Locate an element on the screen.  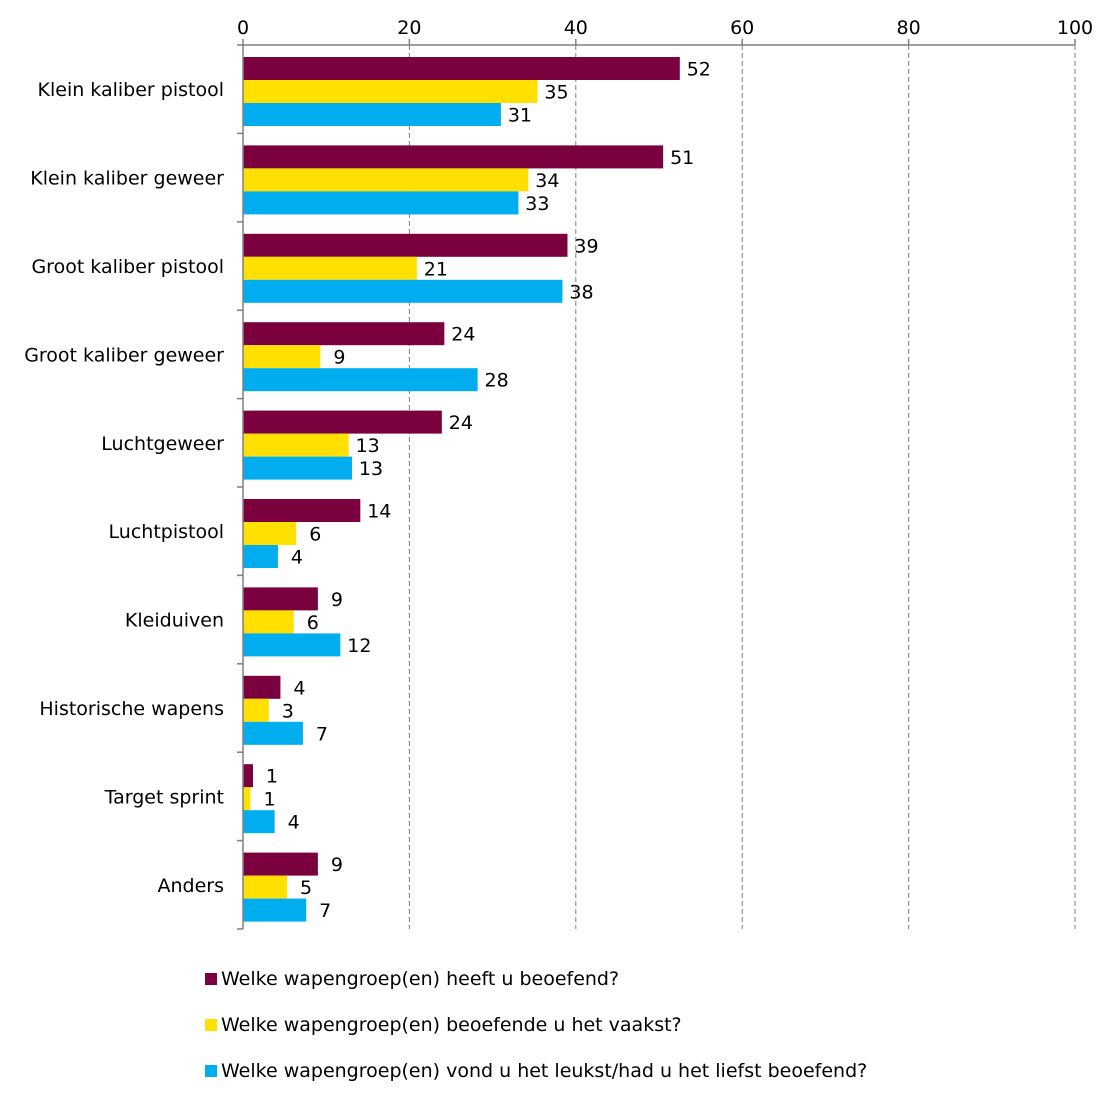
data-label: 21 is located at coordinates (436, 269).